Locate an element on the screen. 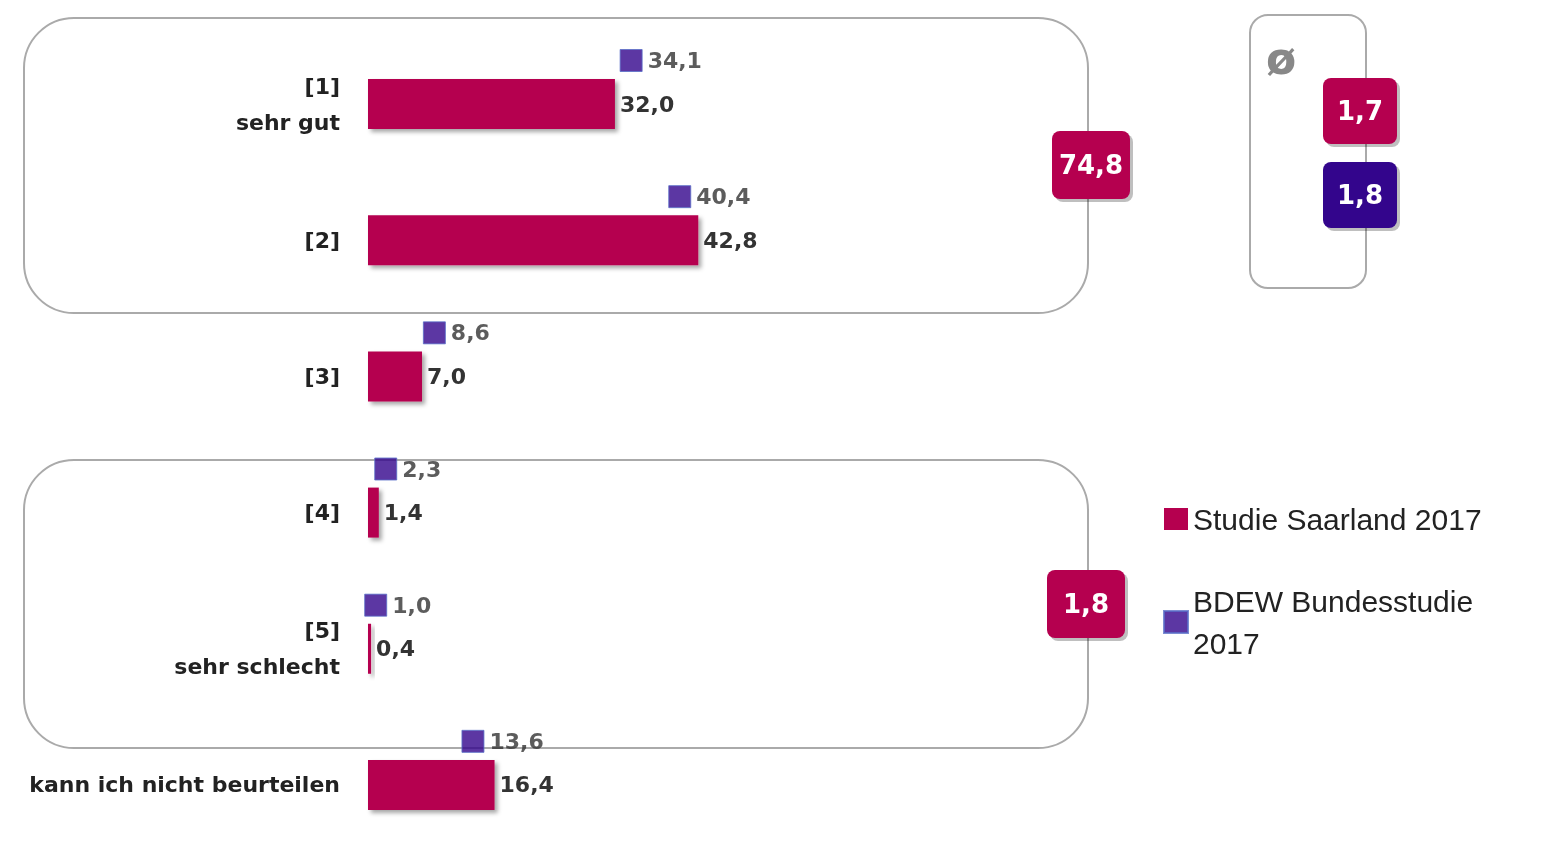 Image resolution: width=1556 pixels, height=861 pixels. text: 74,8 is located at coordinates (1091, 165).